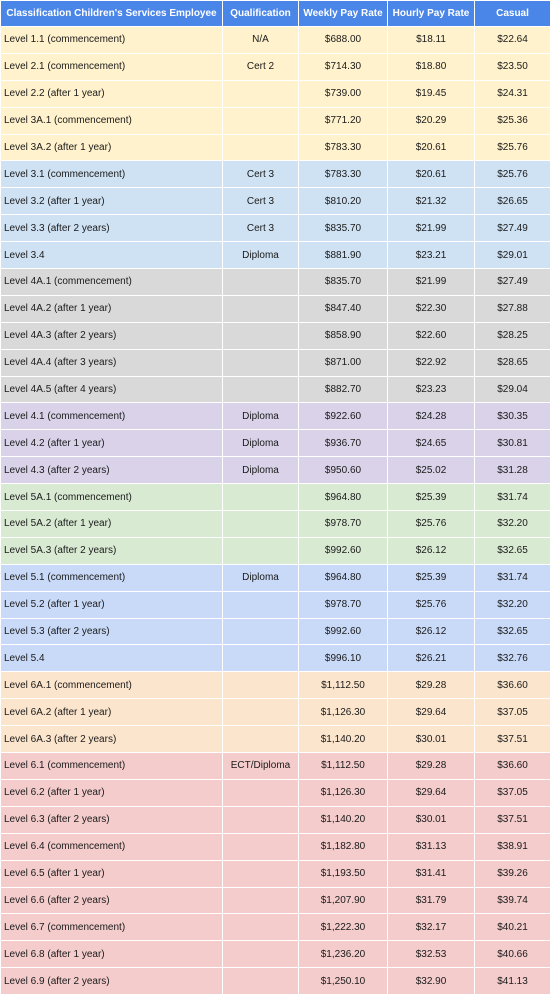 The width and height of the screenshot is (550, 995). Describe the element at coordinates (112, 308) in the screenshot. I see `classification-cell: Level 4A.2 (after 1 year)` at that location.